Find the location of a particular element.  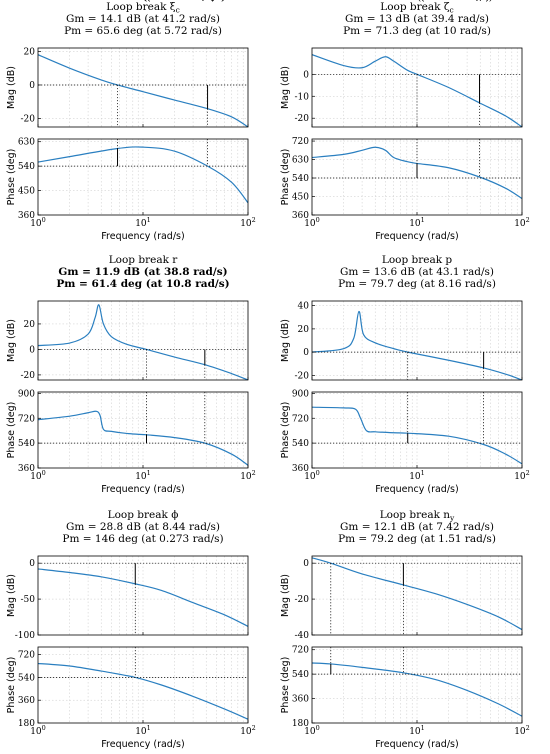

margin-metric: Pm = 61.4 deg (at 10.8 rad/s) is located at coordinates (142, 284).